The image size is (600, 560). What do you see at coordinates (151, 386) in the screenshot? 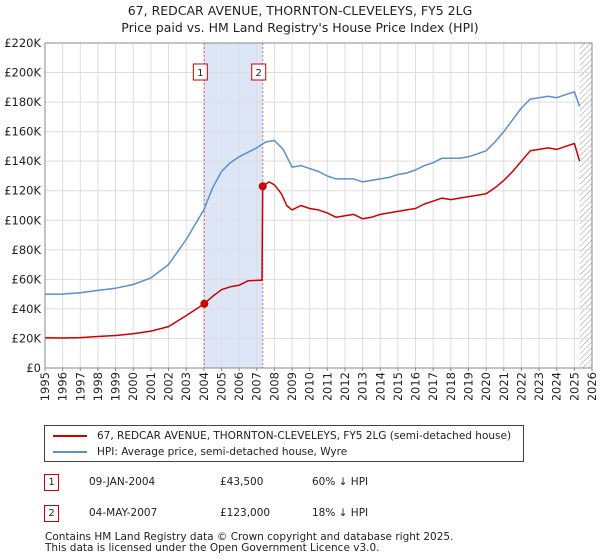
I see `x-tick-label: 2001` at bounding box center [151, 386].